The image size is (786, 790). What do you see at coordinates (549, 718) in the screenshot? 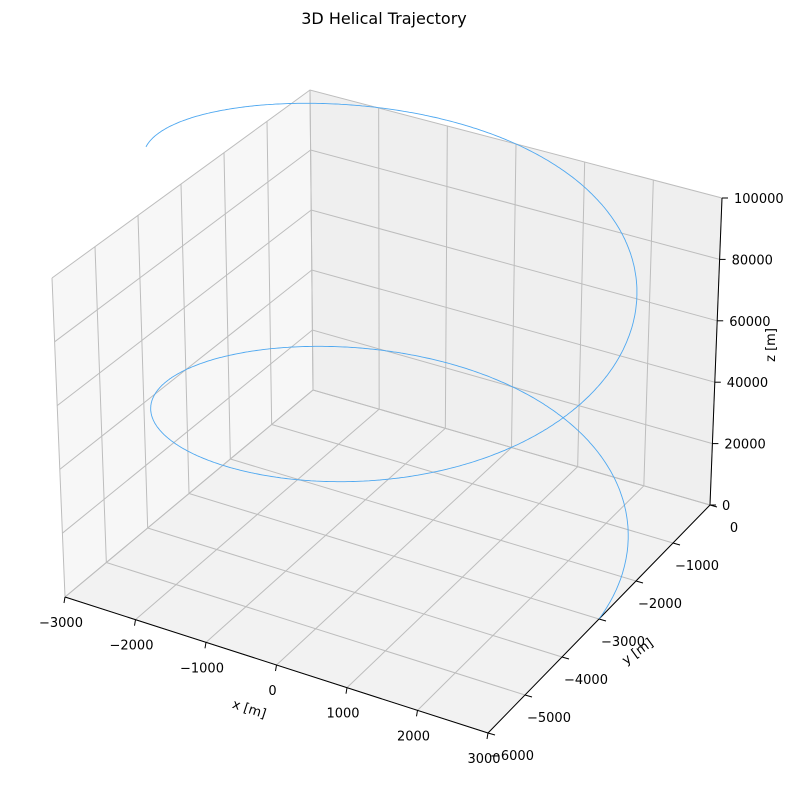
I see `y-tick-label: −5000` at bounding box center [549, 718].